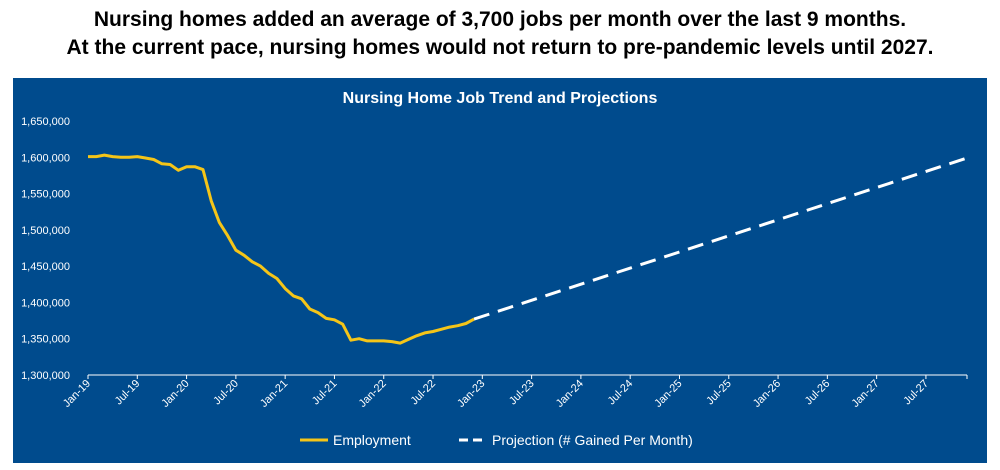  What do you see at coordinates (818, 393) in the screenshot?
I see `x-tick-label: Jul-26` at bounding box center [818, 393].